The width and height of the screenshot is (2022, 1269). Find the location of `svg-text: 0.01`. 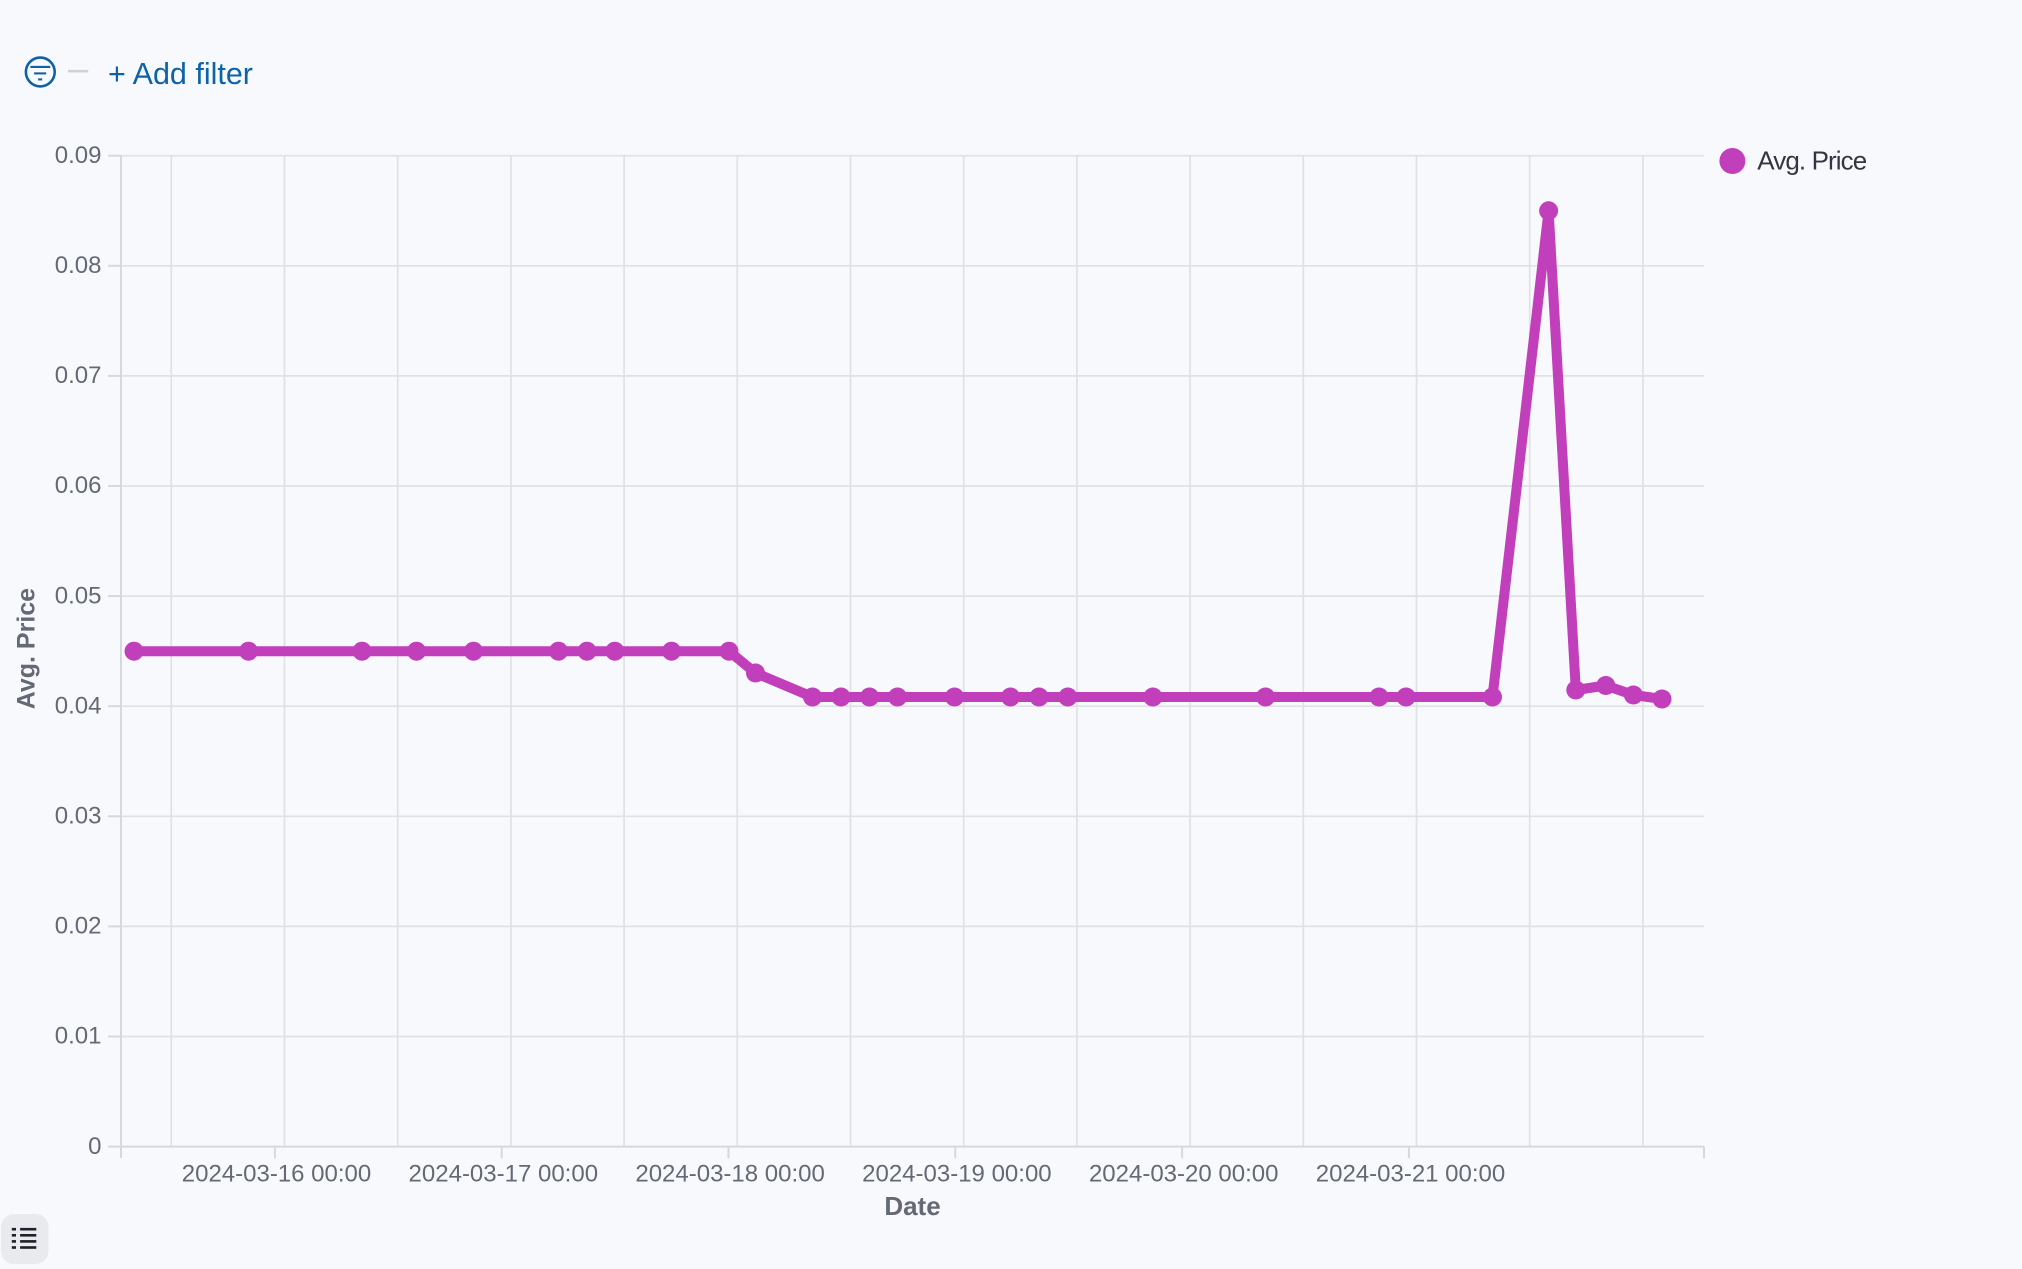

svg-text: 0.01 is located at coordinates (78, 1036).